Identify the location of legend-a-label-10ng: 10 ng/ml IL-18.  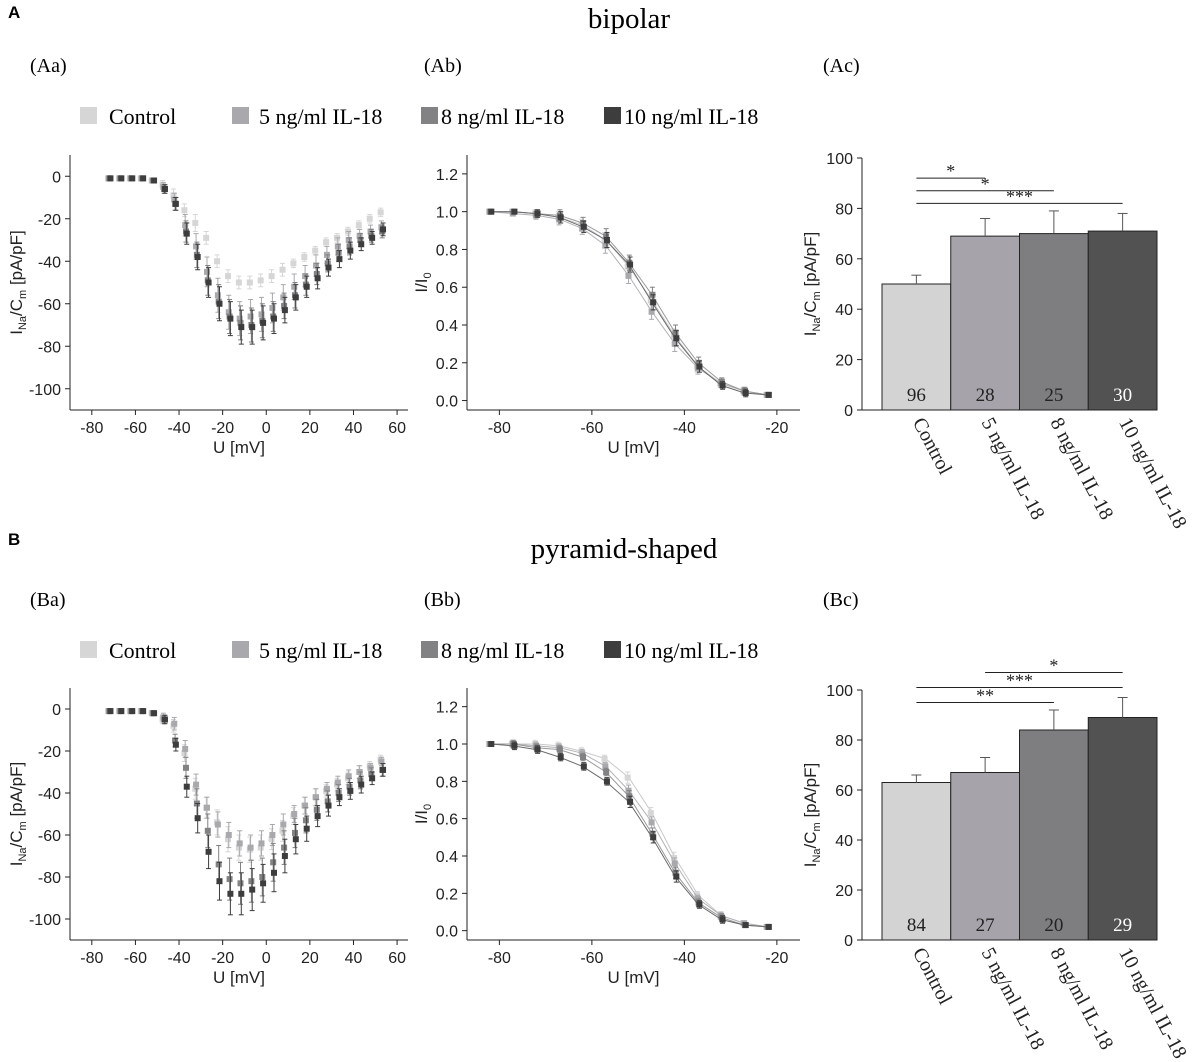
(691, 116).